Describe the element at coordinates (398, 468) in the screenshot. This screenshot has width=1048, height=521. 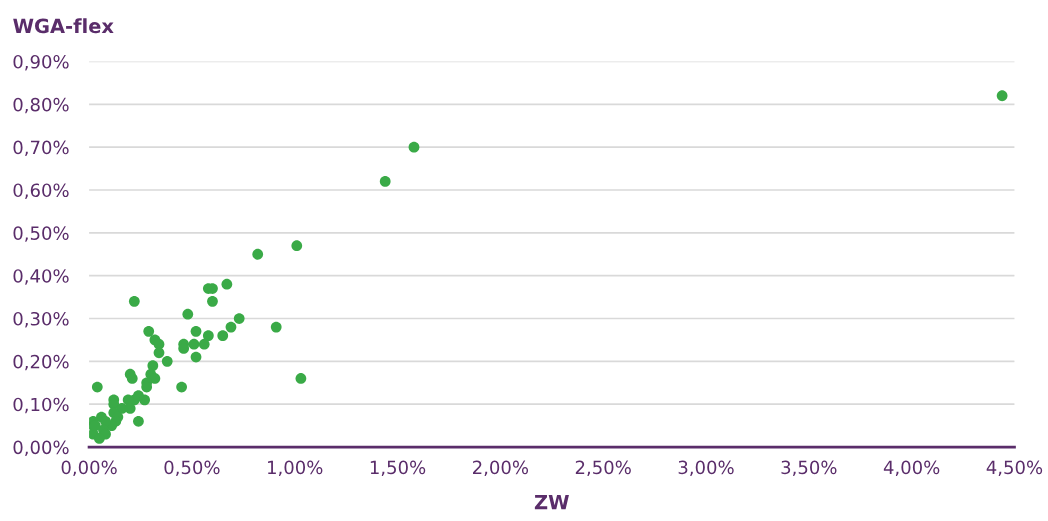
I see `x-tick-label: 1,50%` at that location.